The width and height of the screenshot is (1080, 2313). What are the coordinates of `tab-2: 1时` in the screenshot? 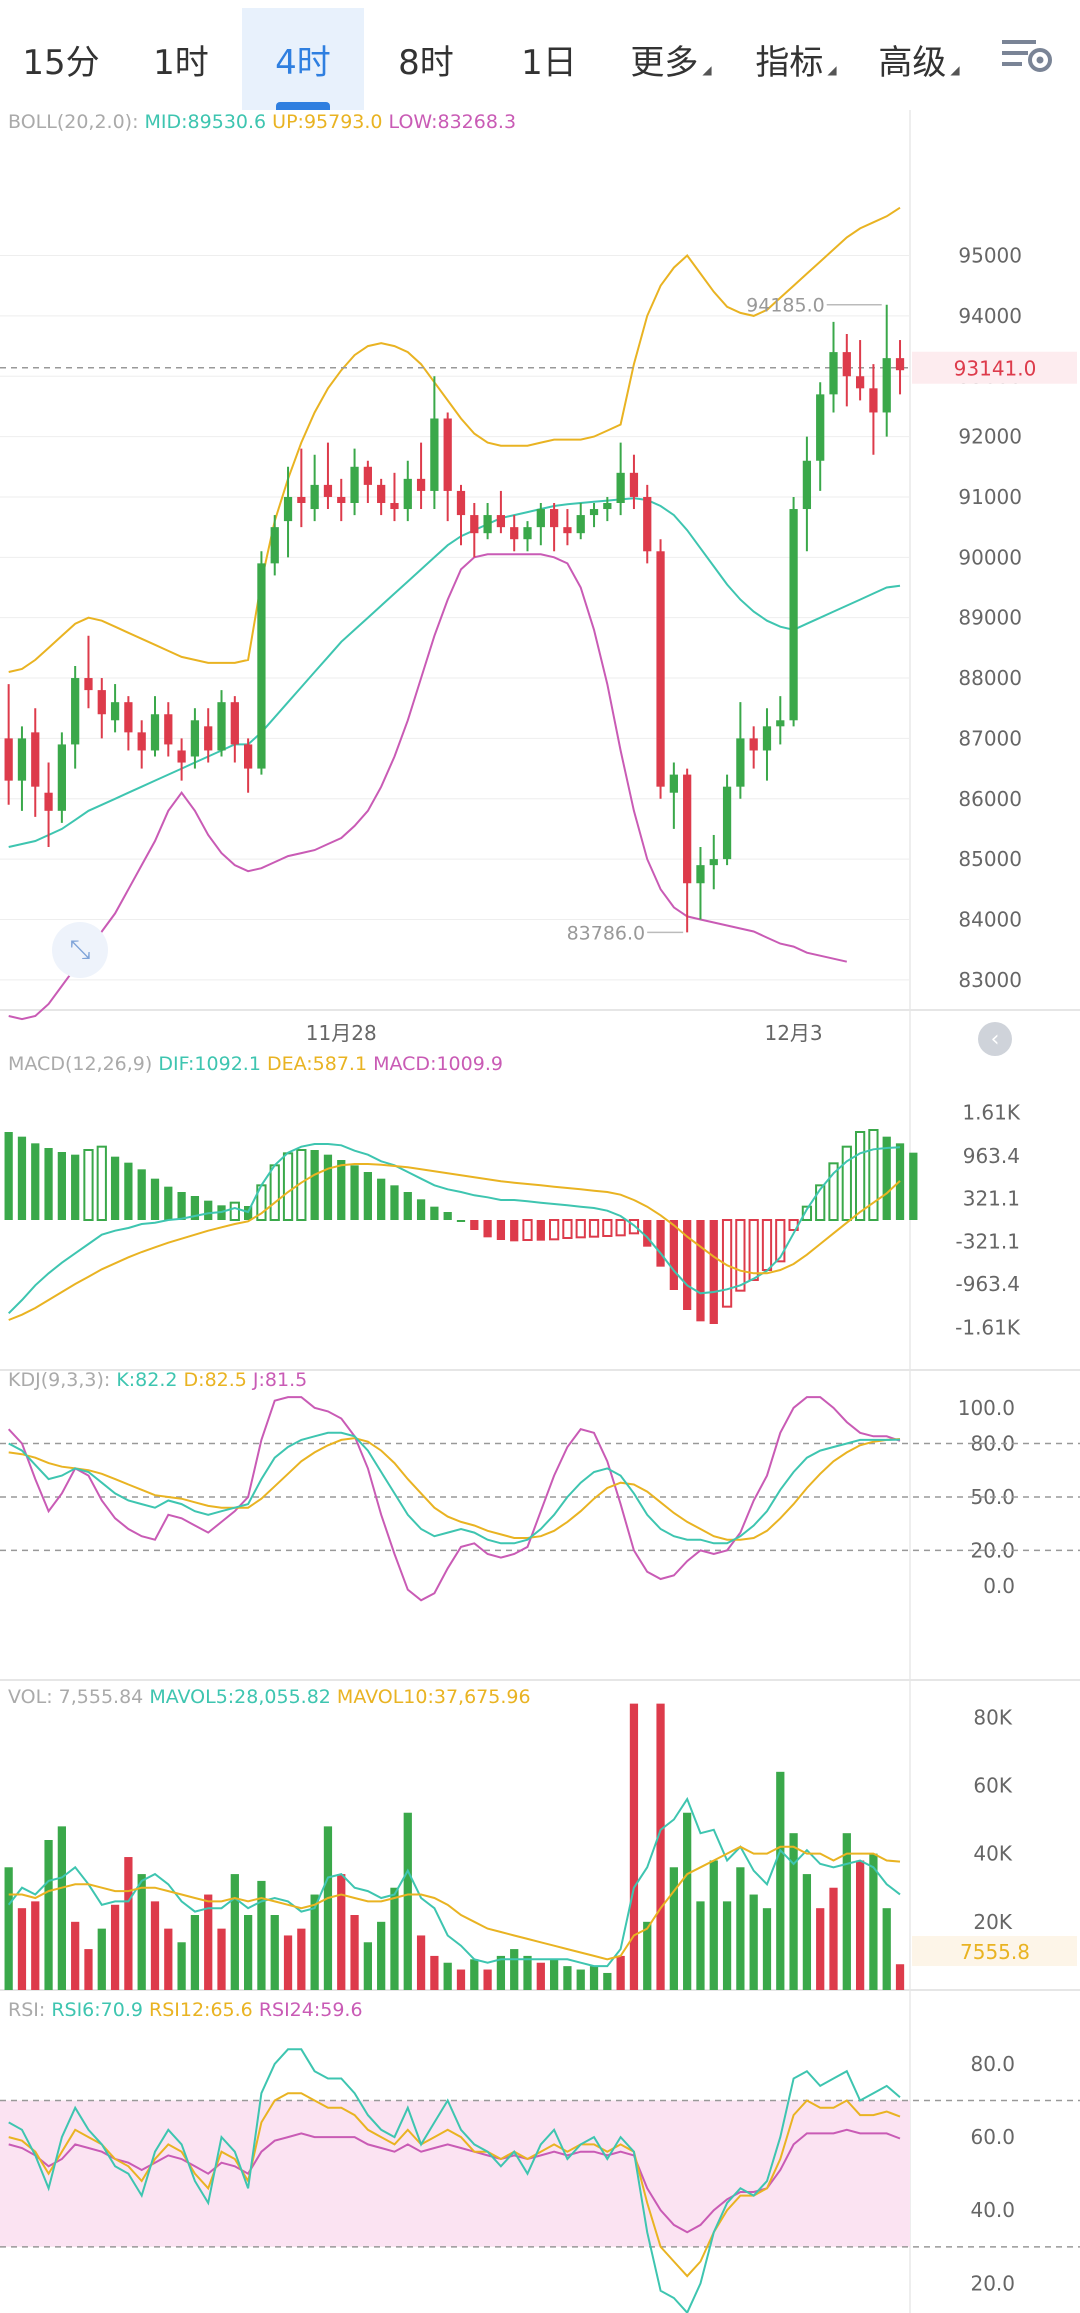 It's located at (181, 59).